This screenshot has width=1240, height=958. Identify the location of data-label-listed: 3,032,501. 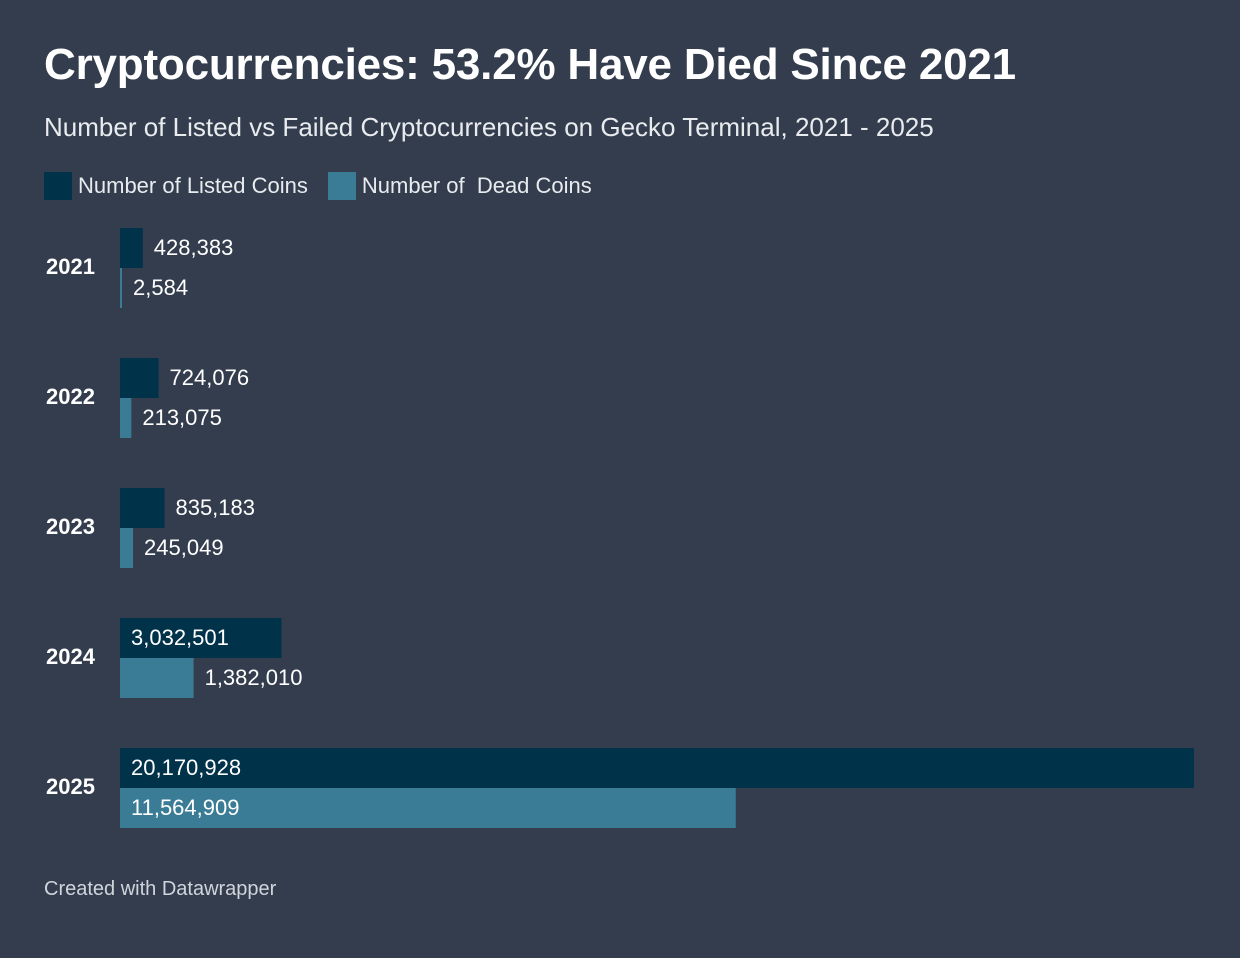
(180, 637).